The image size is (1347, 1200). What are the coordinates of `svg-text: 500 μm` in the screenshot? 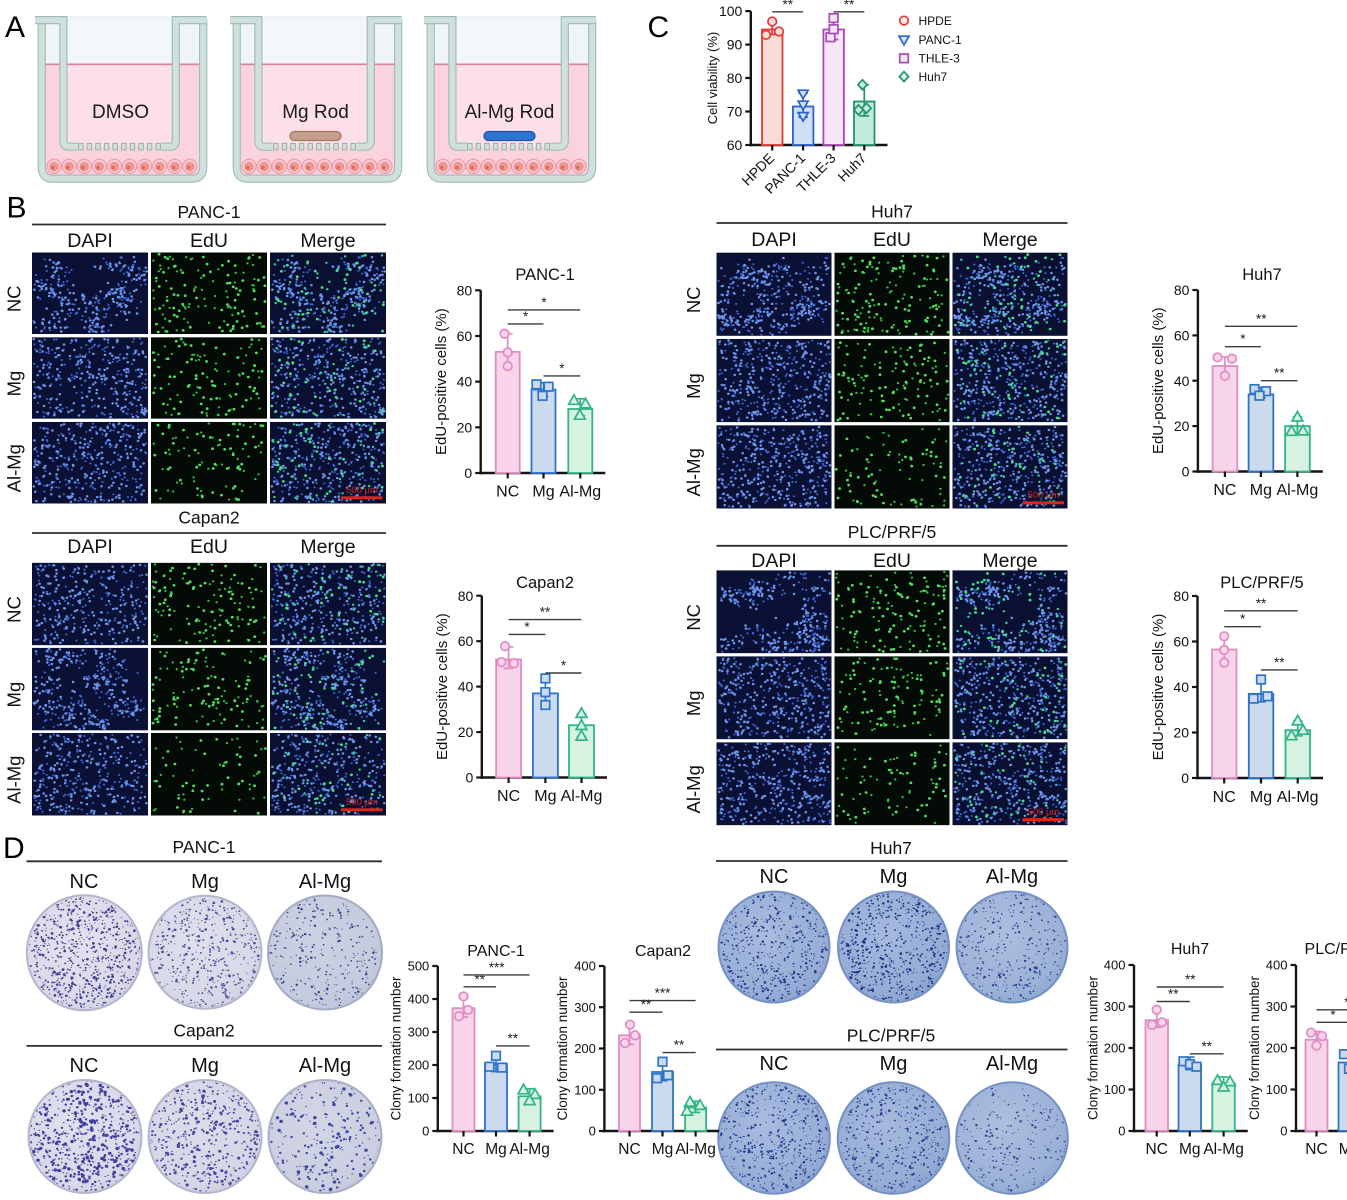 It's located at (362, 802).